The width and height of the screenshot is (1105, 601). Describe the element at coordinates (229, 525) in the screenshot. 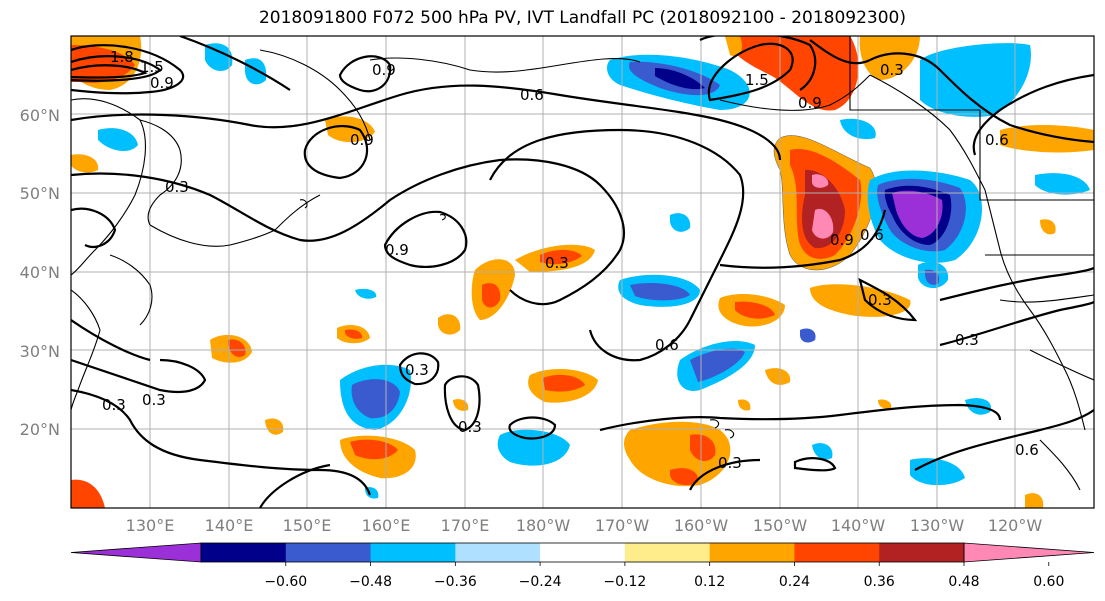

I see `lon-tick-label: 140°E` at that location.